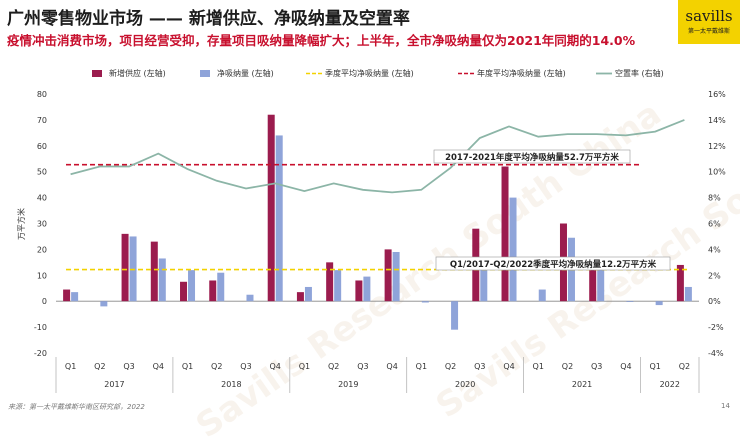  Describe the element at coordinates (231, 384) in the screenshot. I see `year-label: 2018` at that location.